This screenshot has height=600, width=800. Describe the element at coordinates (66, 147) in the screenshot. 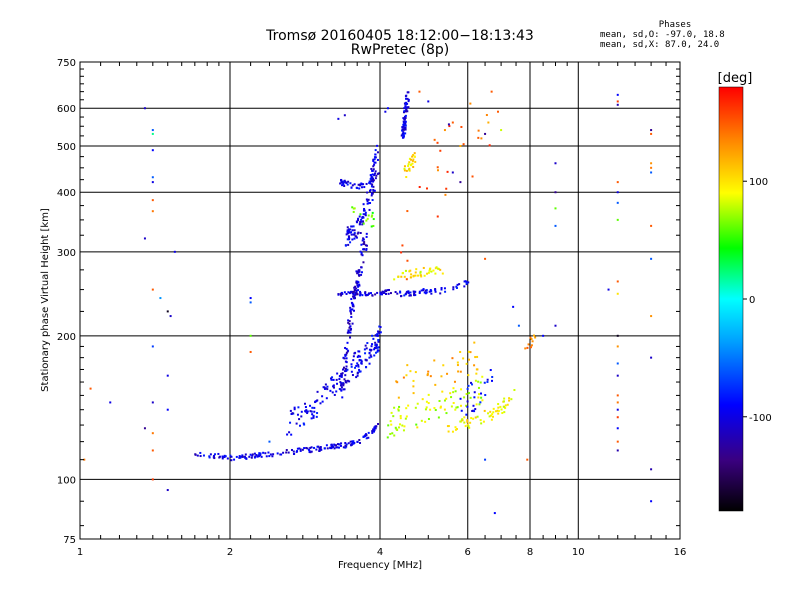

I see `y-tick-label: 500` at that location.